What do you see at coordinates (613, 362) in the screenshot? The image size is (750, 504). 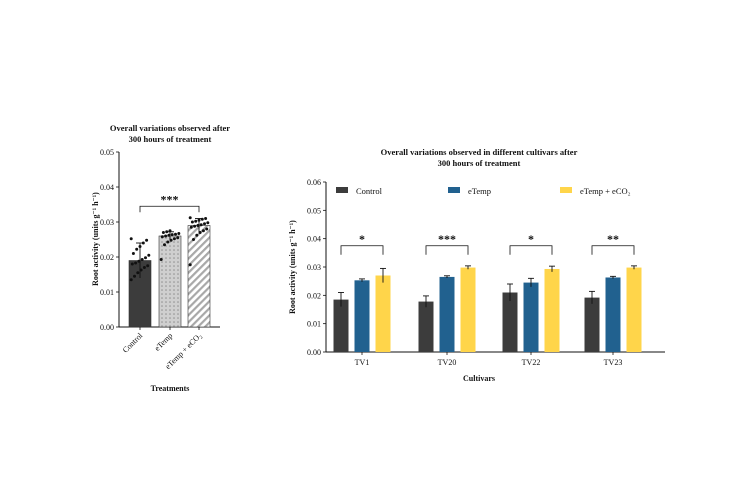 I see `right-x-tick-label: TV23` at bounding box center [613, 362].